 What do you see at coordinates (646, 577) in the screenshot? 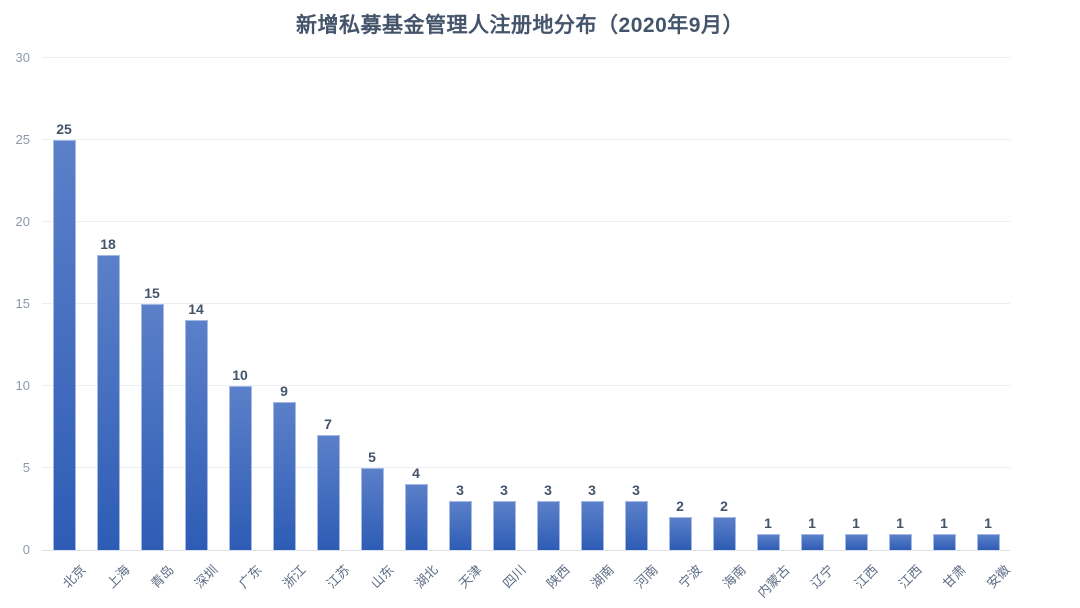
I see `x-axis-category-label: 河南` at bounding box center [646, 577].